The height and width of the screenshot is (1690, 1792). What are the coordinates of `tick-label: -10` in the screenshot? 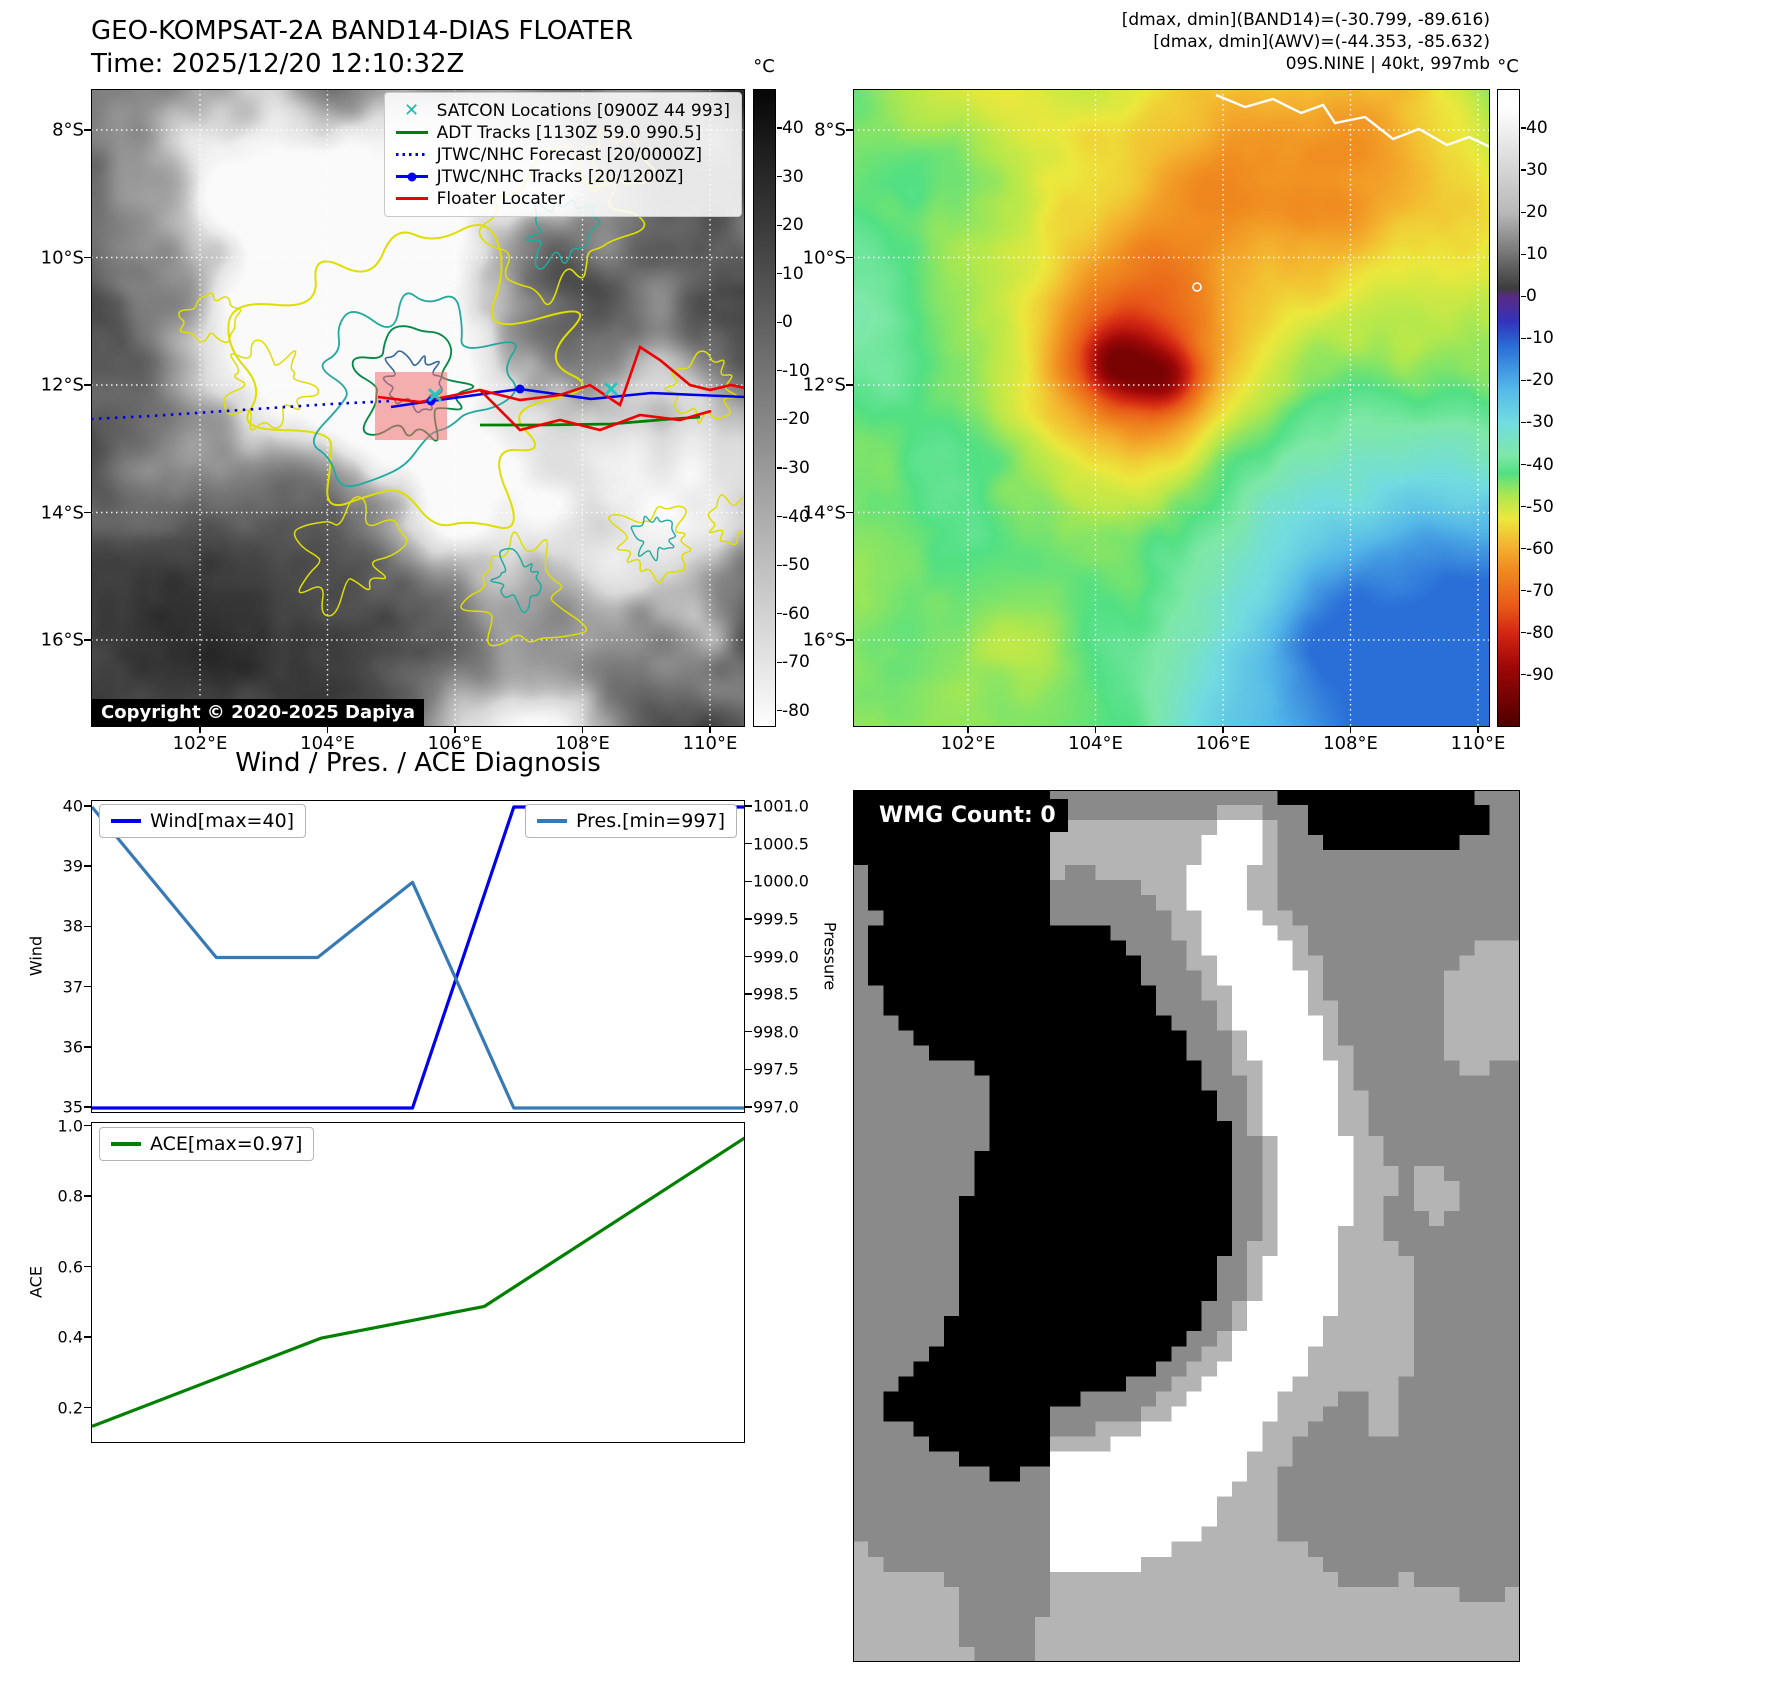 It's located at (1540, 338).